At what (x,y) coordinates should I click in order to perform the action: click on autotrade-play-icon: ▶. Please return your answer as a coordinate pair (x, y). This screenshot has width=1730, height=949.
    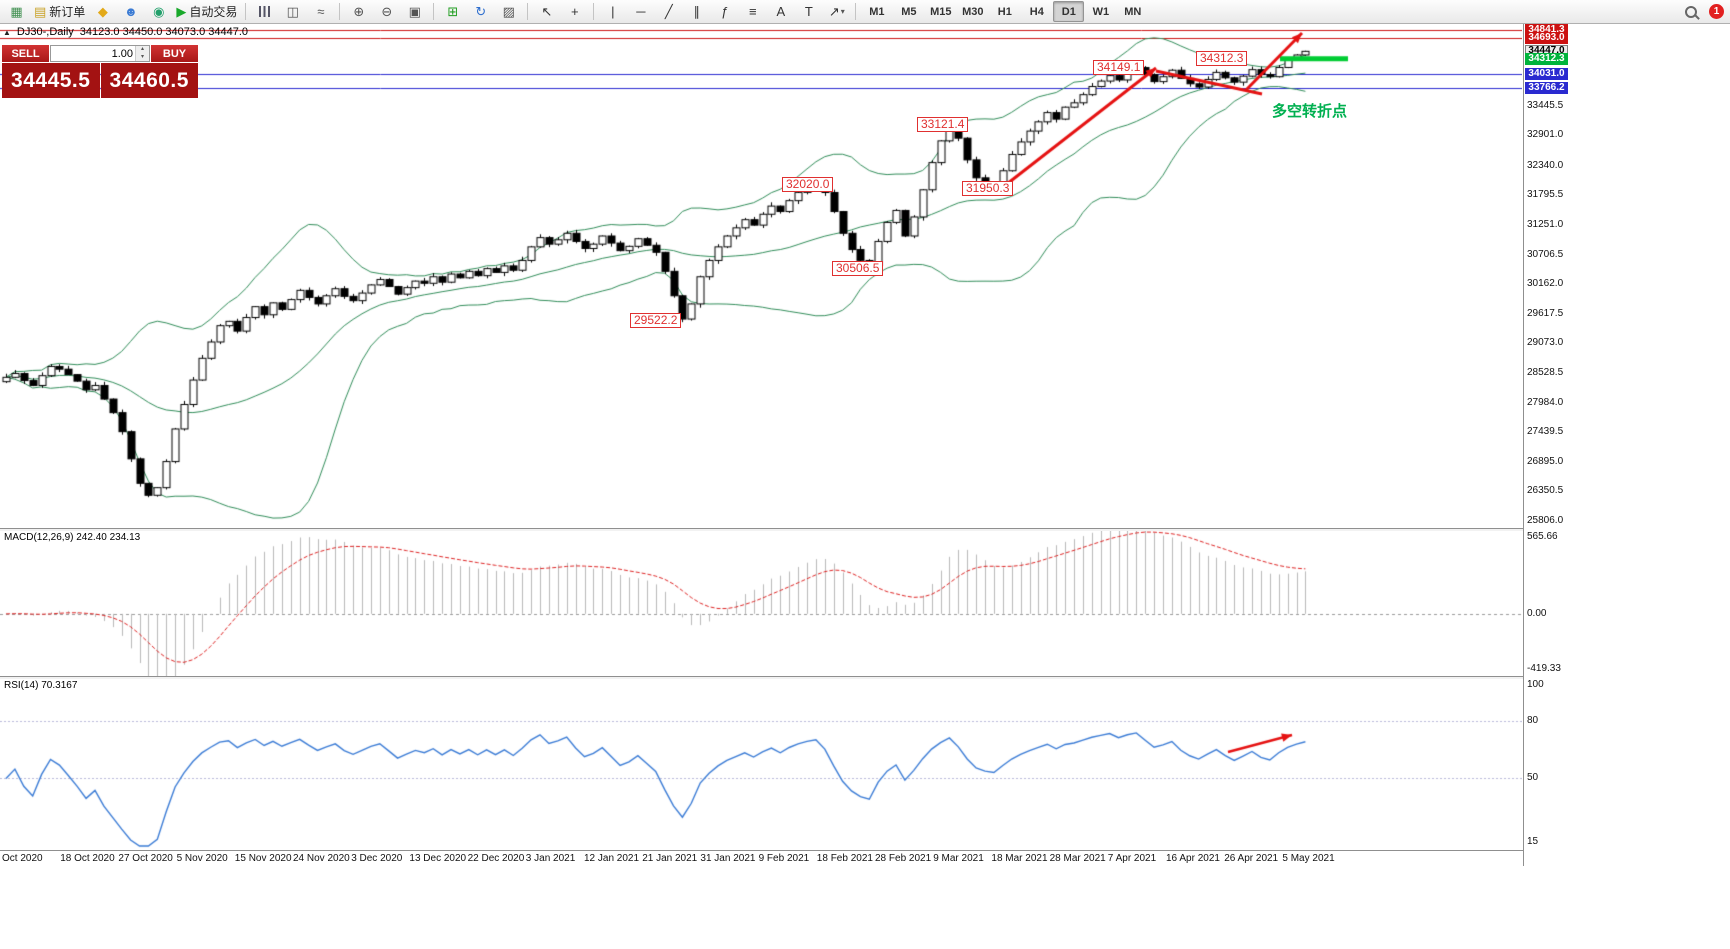
    Looking at the image, I should click on (181, 11).